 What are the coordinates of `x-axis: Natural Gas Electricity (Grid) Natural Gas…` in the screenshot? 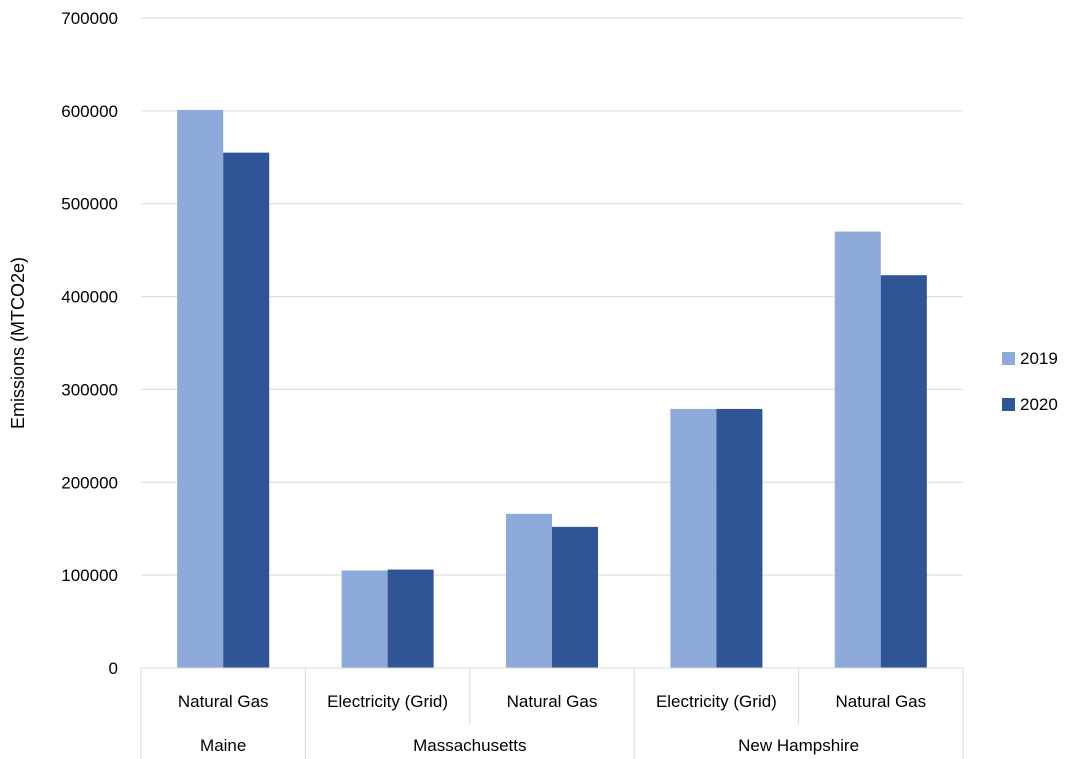 It's located at (552, 713).